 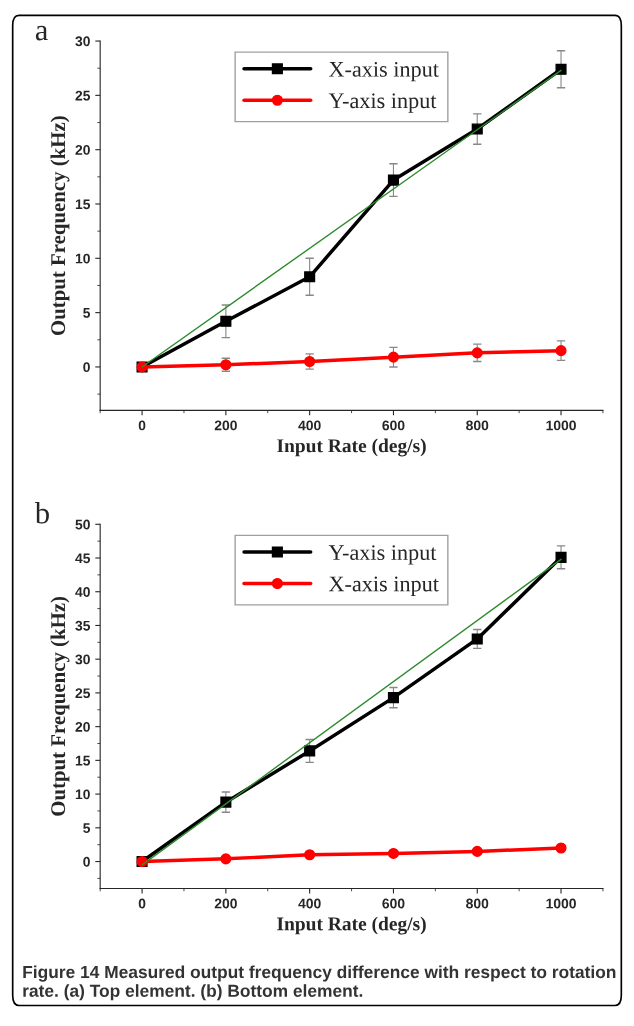 What do you see at coordinates (83, 558) in the screenshot?
I see `y-tick-label: 45` at bounding box center [83, 558].